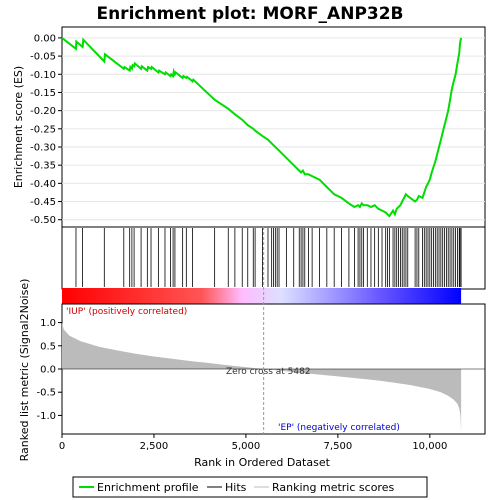 This screenshot has width=500, height=500. What do you see at coordinates (43, 148) in the screenshot?
I see `es-y-tick-label: -0.30` at bounding box center [43, 148].